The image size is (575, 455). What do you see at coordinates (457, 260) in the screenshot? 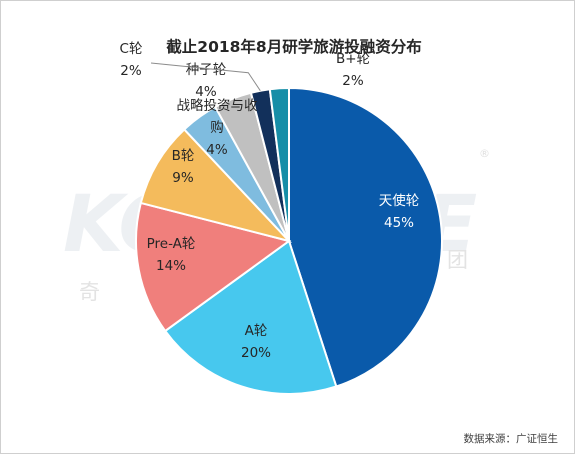
I see `watermark-char: 团` at bounding box center [457, 260].